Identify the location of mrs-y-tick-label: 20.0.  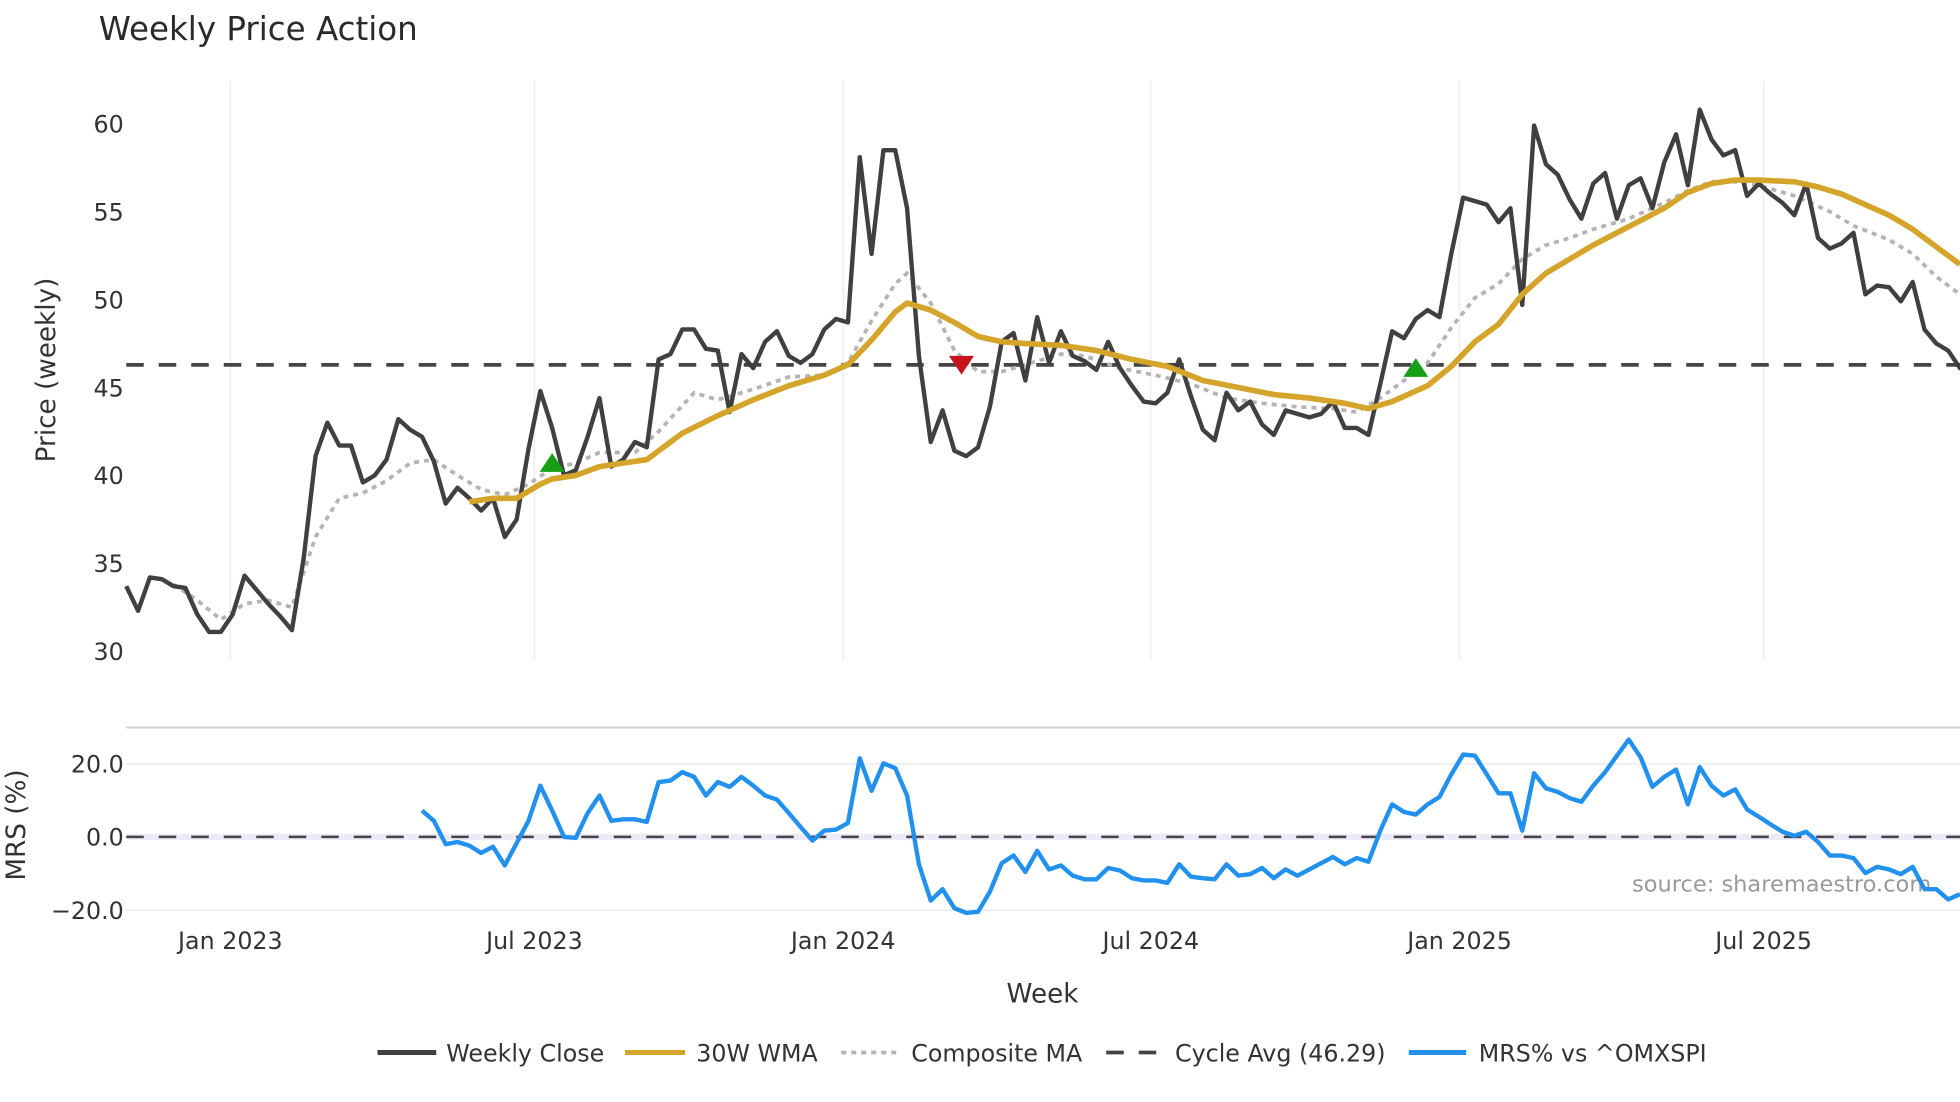
(97, 765).